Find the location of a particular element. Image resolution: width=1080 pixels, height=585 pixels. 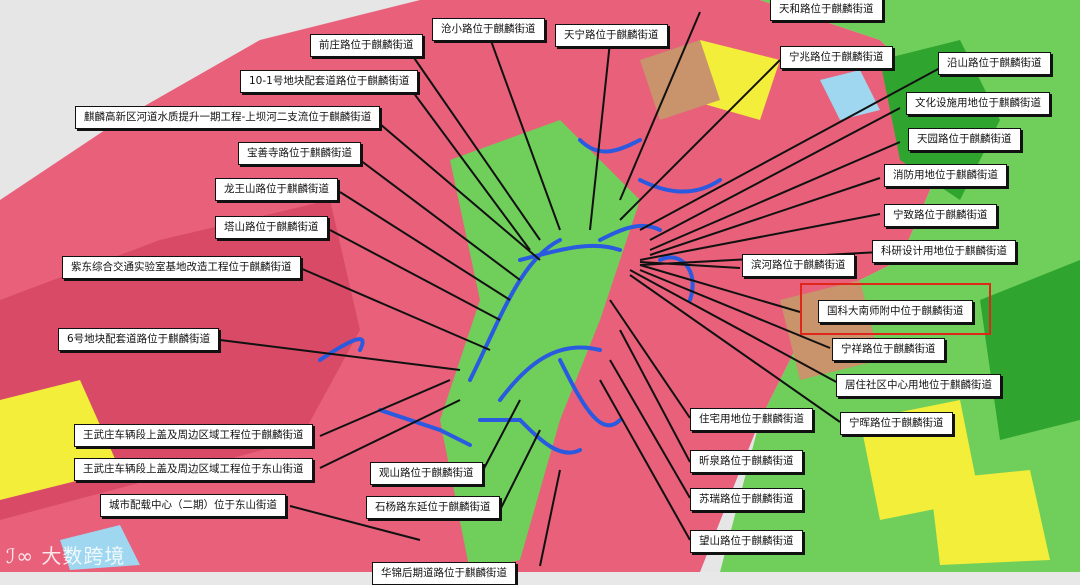

dark-green-zone is located at coordinates (940, 120).